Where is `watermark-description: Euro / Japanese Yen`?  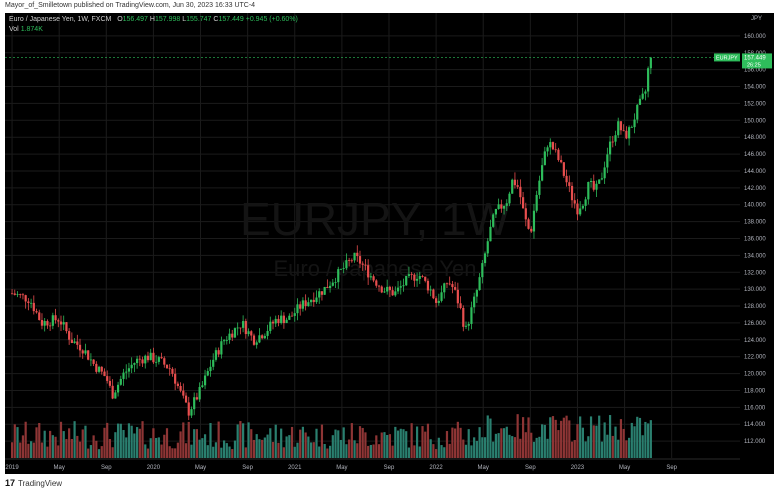 watermark-description: Euro / Japanese Yen is located at coordinates (374, 268).